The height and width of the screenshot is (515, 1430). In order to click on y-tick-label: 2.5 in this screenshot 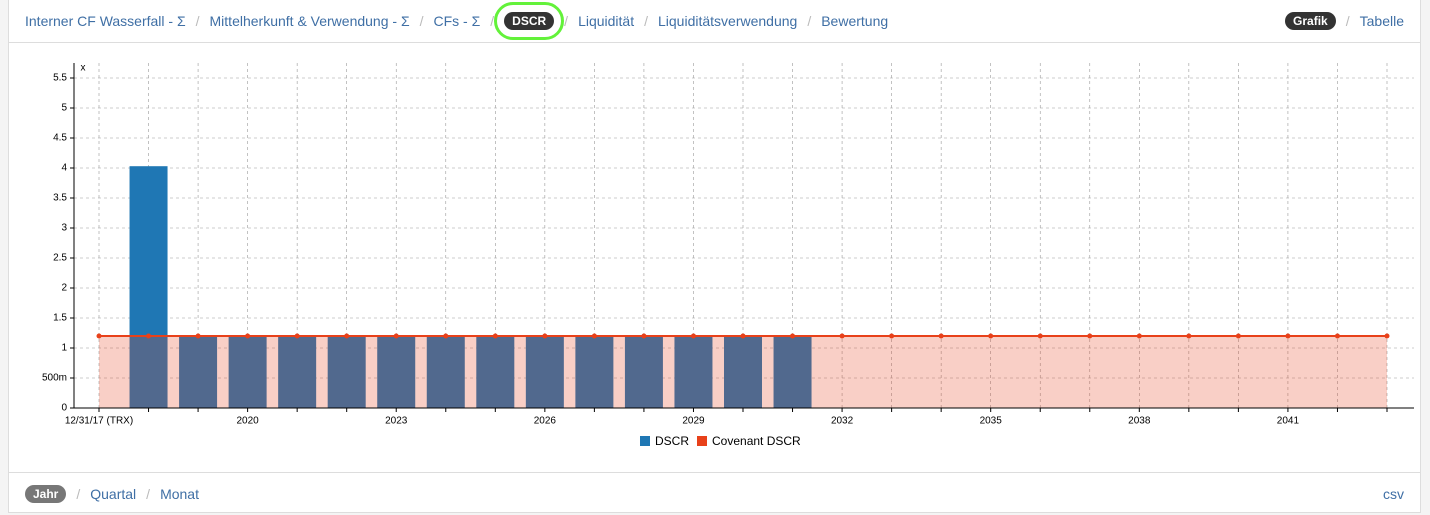, I will do `click(60, 258)`.